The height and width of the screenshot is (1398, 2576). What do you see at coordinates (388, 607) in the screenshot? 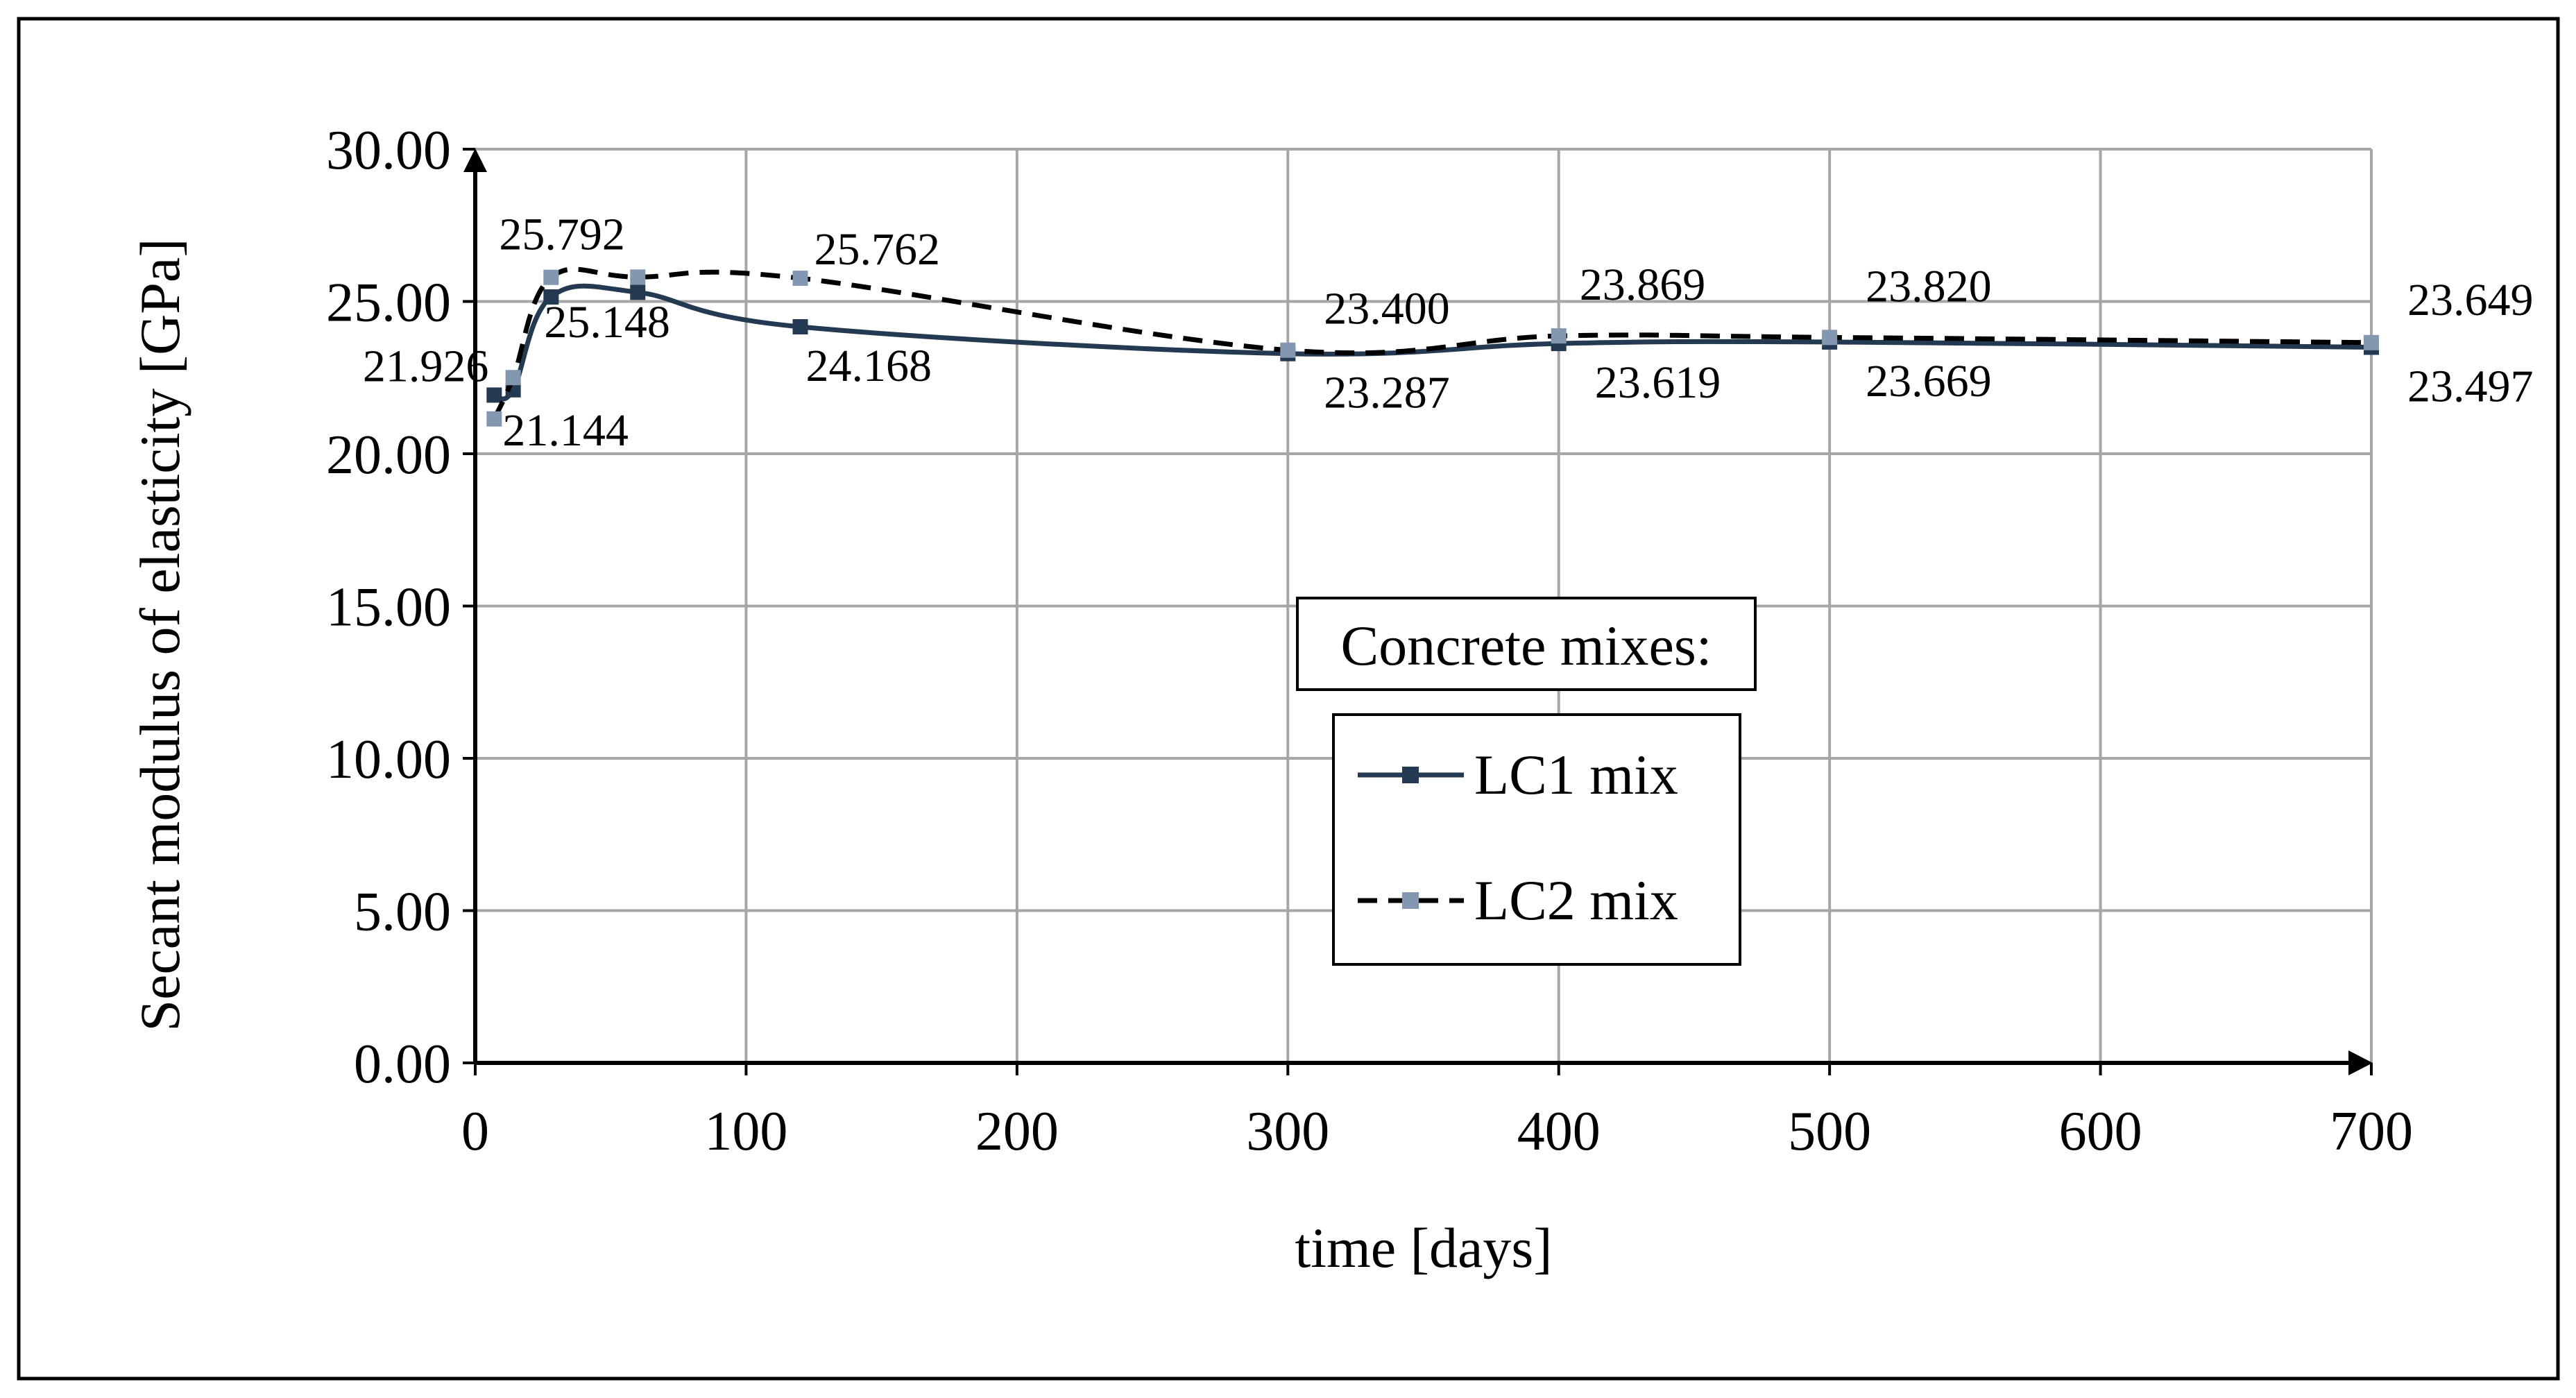
I see `y-tick-label: 15.00` at bounding box center [388, 607].